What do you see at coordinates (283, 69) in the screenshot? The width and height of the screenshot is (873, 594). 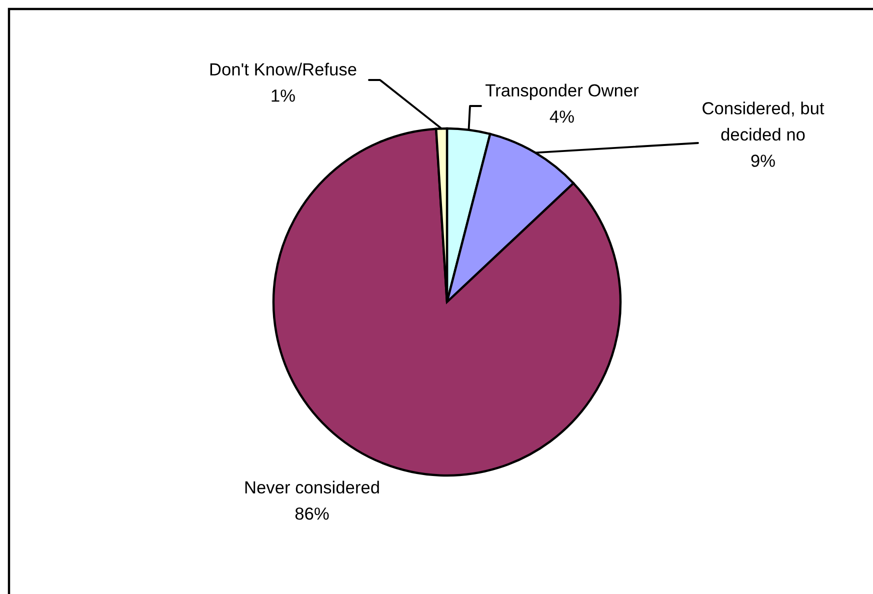 I see `slice-label: Don't Know/Refuse` at bounding box center [283, 69].